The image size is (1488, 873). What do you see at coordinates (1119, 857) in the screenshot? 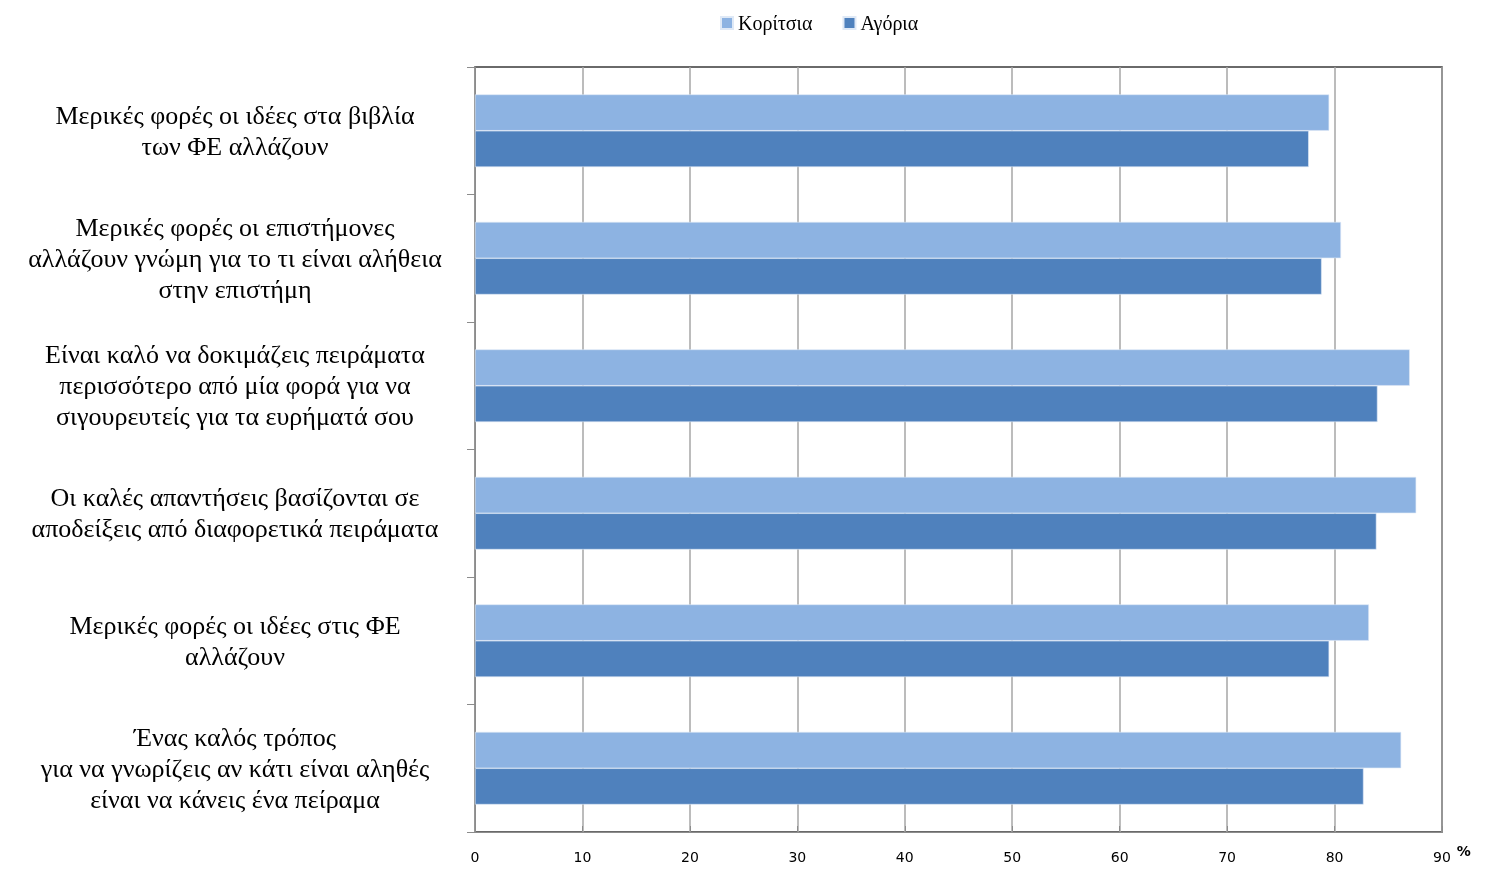
I see `x-tick-label: 60` at bounding box center [1119, 857].